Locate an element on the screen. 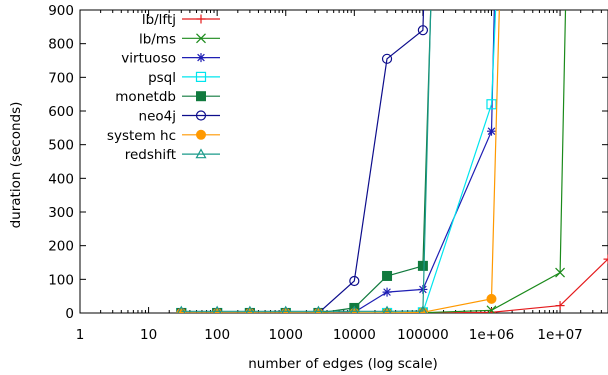  legend-label: psql is located at coordinates (162, 78).